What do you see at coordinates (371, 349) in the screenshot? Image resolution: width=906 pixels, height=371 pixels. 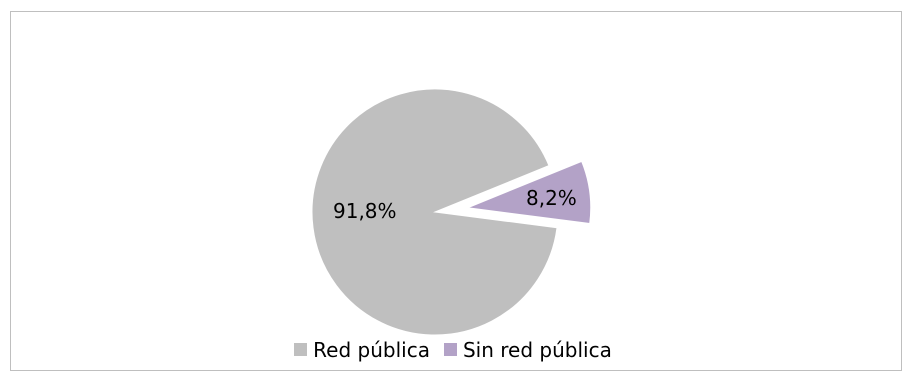 I see `legend-label-red-publica: Red pública` at bounding box center [371, 349].